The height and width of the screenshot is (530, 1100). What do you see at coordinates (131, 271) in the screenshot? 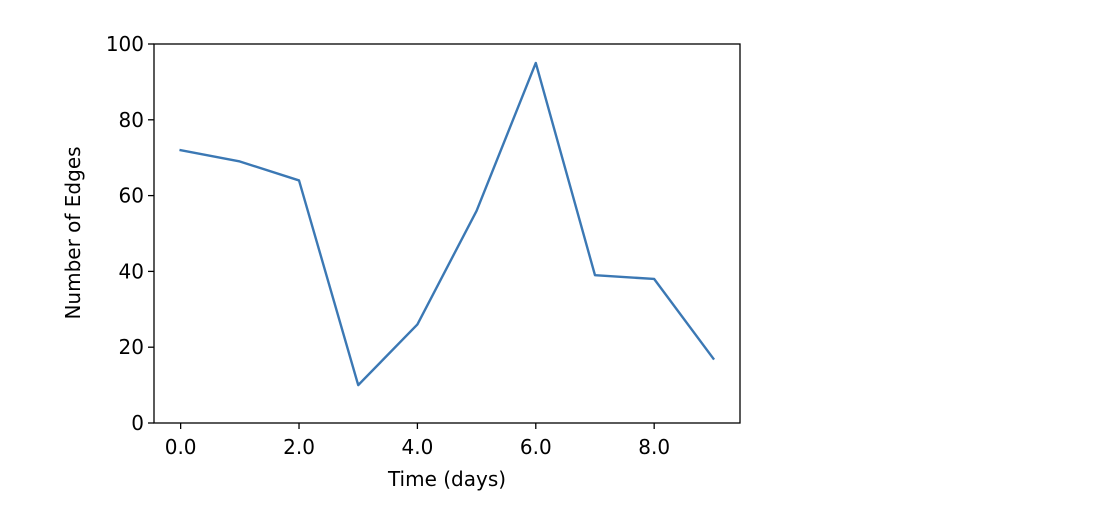
I see `y-tick-label: 40` at bounding box center [131, 271].